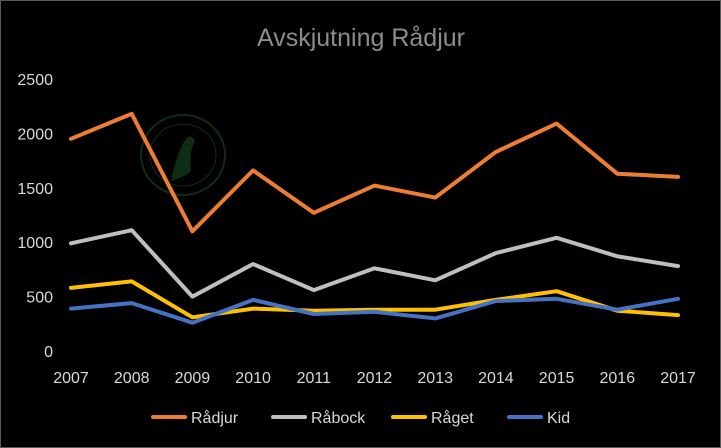 The width and height of the screenshot is (721, 448). What do you see at coordinates (678, 378) in the screenshot?
I see `x-tick-label: 2017` at bounding box center [678, 378].